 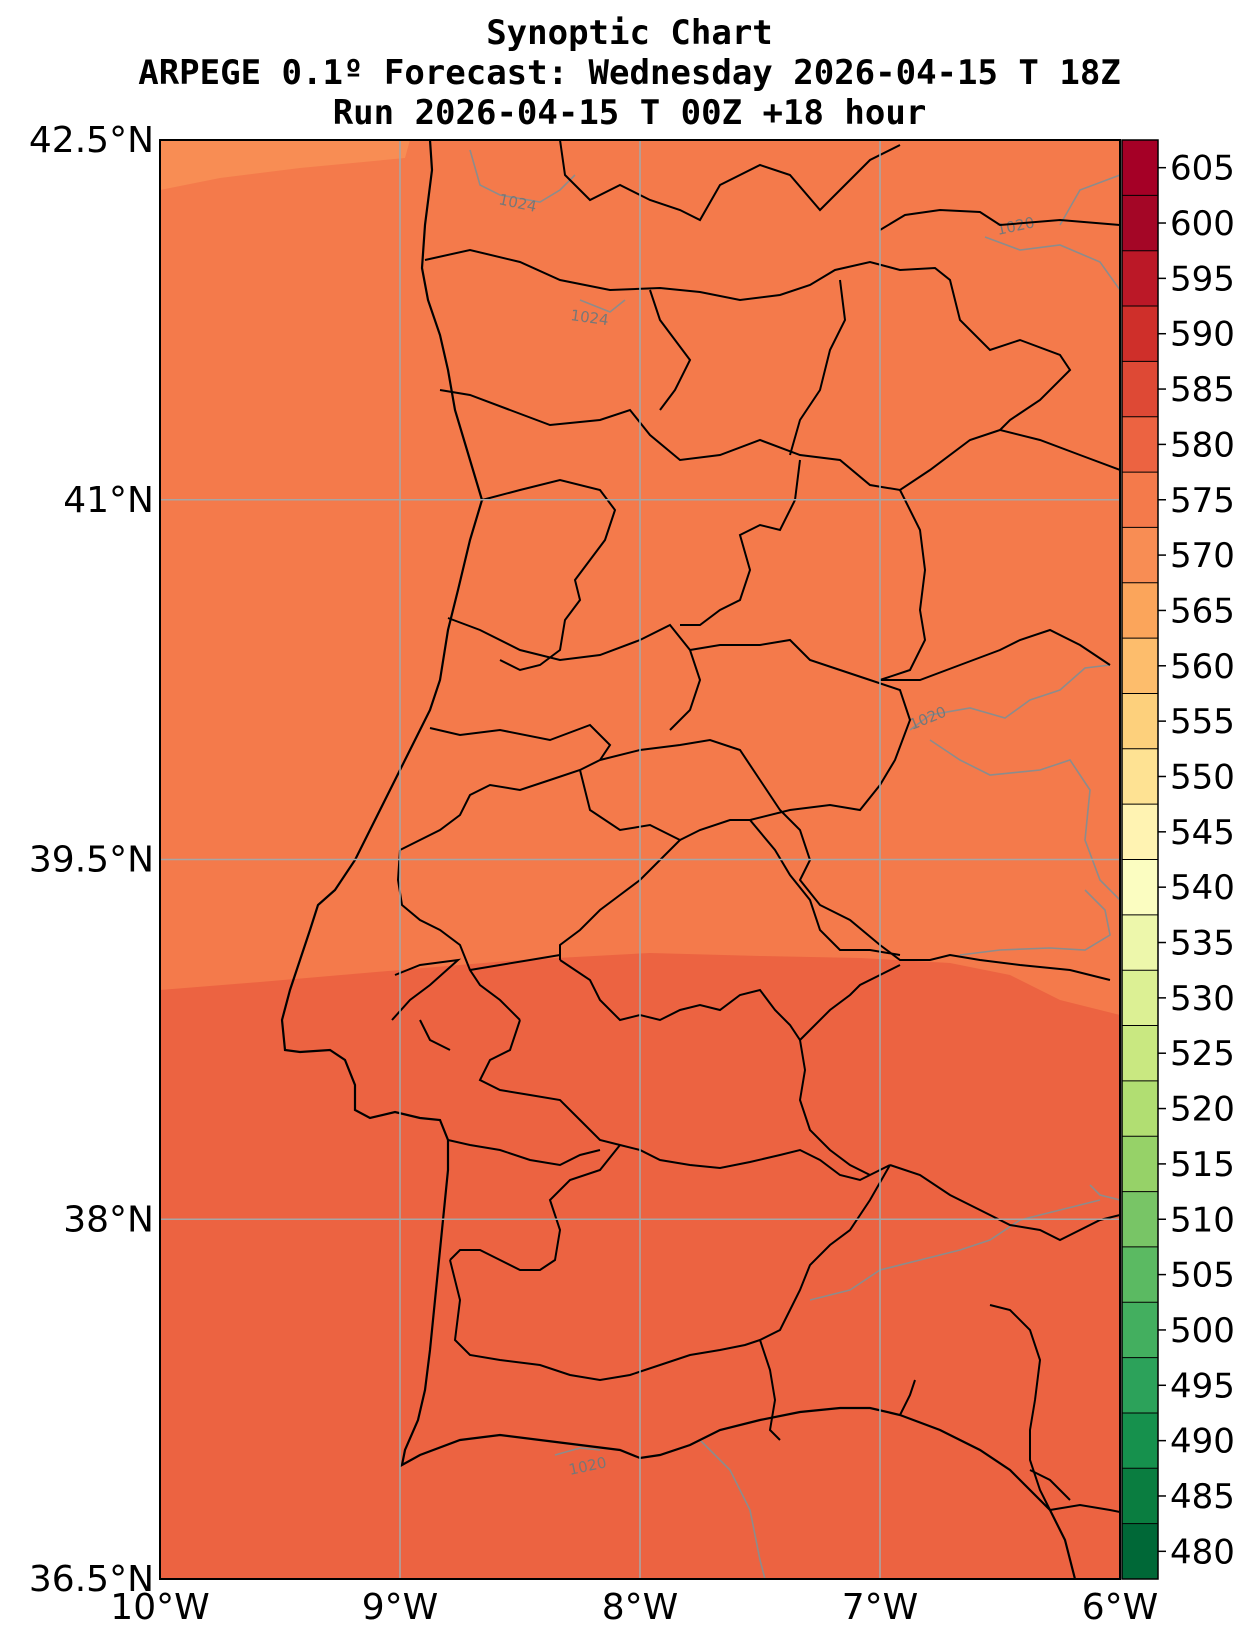 What do you see at coordinates (1202, 611) in the screenshot?
I see `colorbar-label: 565` at bounding box center [1202, 611].